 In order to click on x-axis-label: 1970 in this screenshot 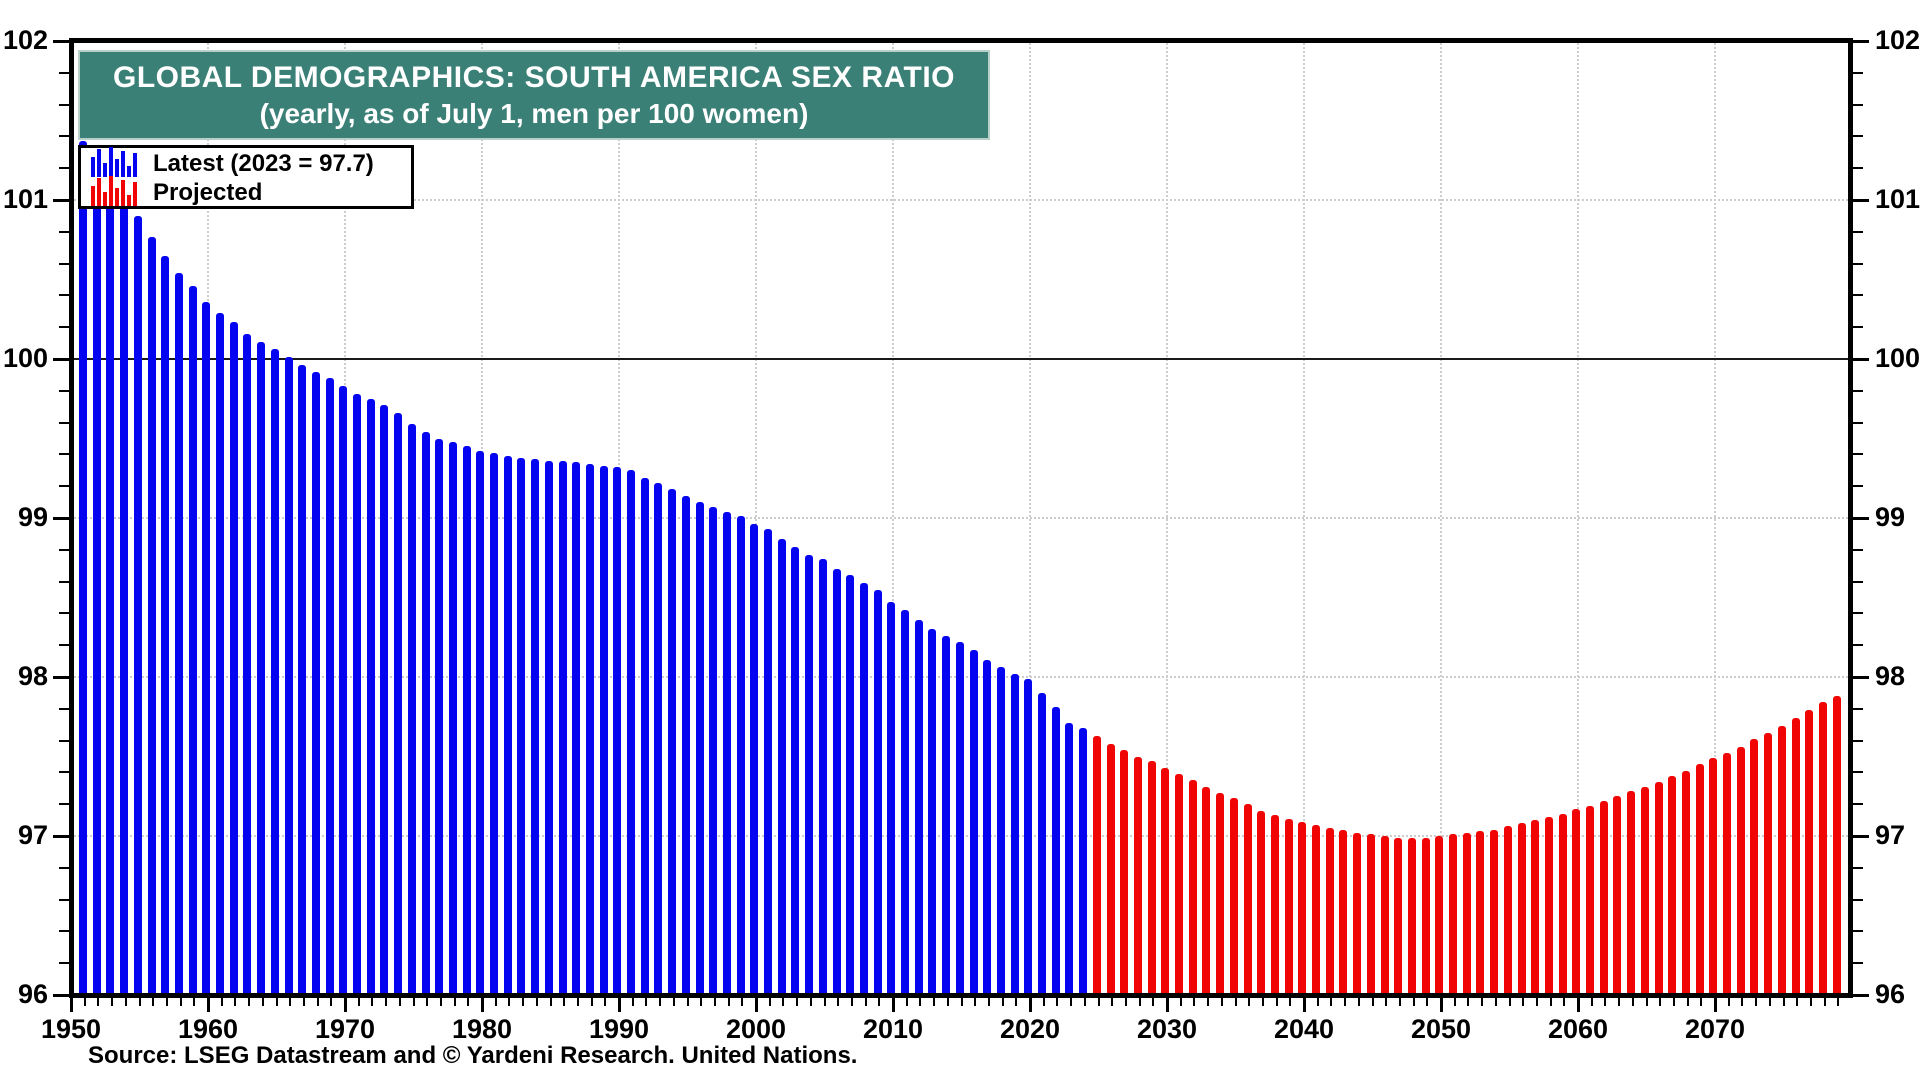, I will do `click(345, 1029)`.